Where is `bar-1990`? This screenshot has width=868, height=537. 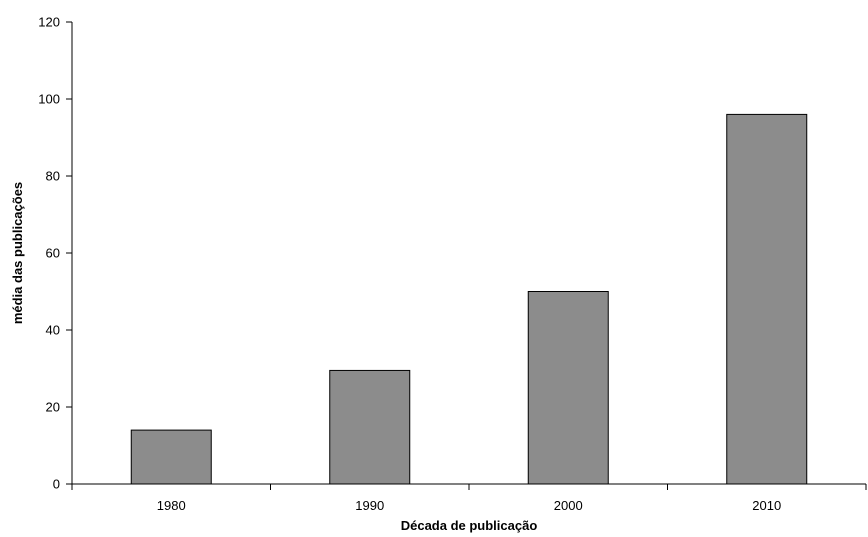
bar-1990 is located at coordinates (370, 427).